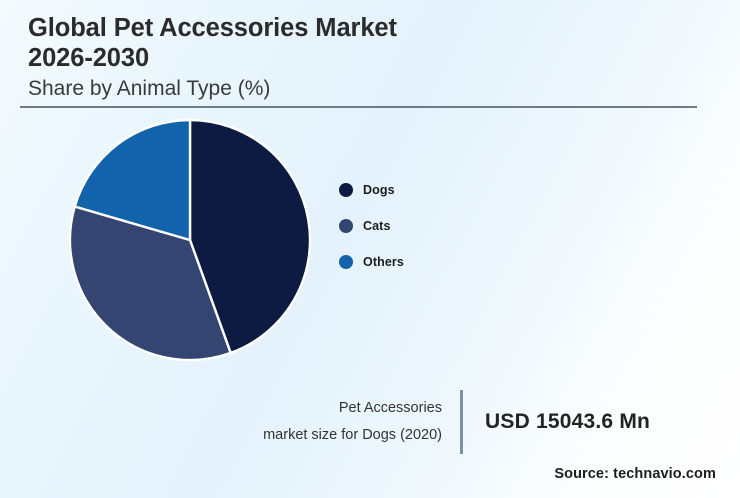 This screenshot has height=498, width=740. Describe the element at coordinates (212, 43) in the screenshot. I see `page-title: Global Pet Accessories Market 2026-2030` at that location.